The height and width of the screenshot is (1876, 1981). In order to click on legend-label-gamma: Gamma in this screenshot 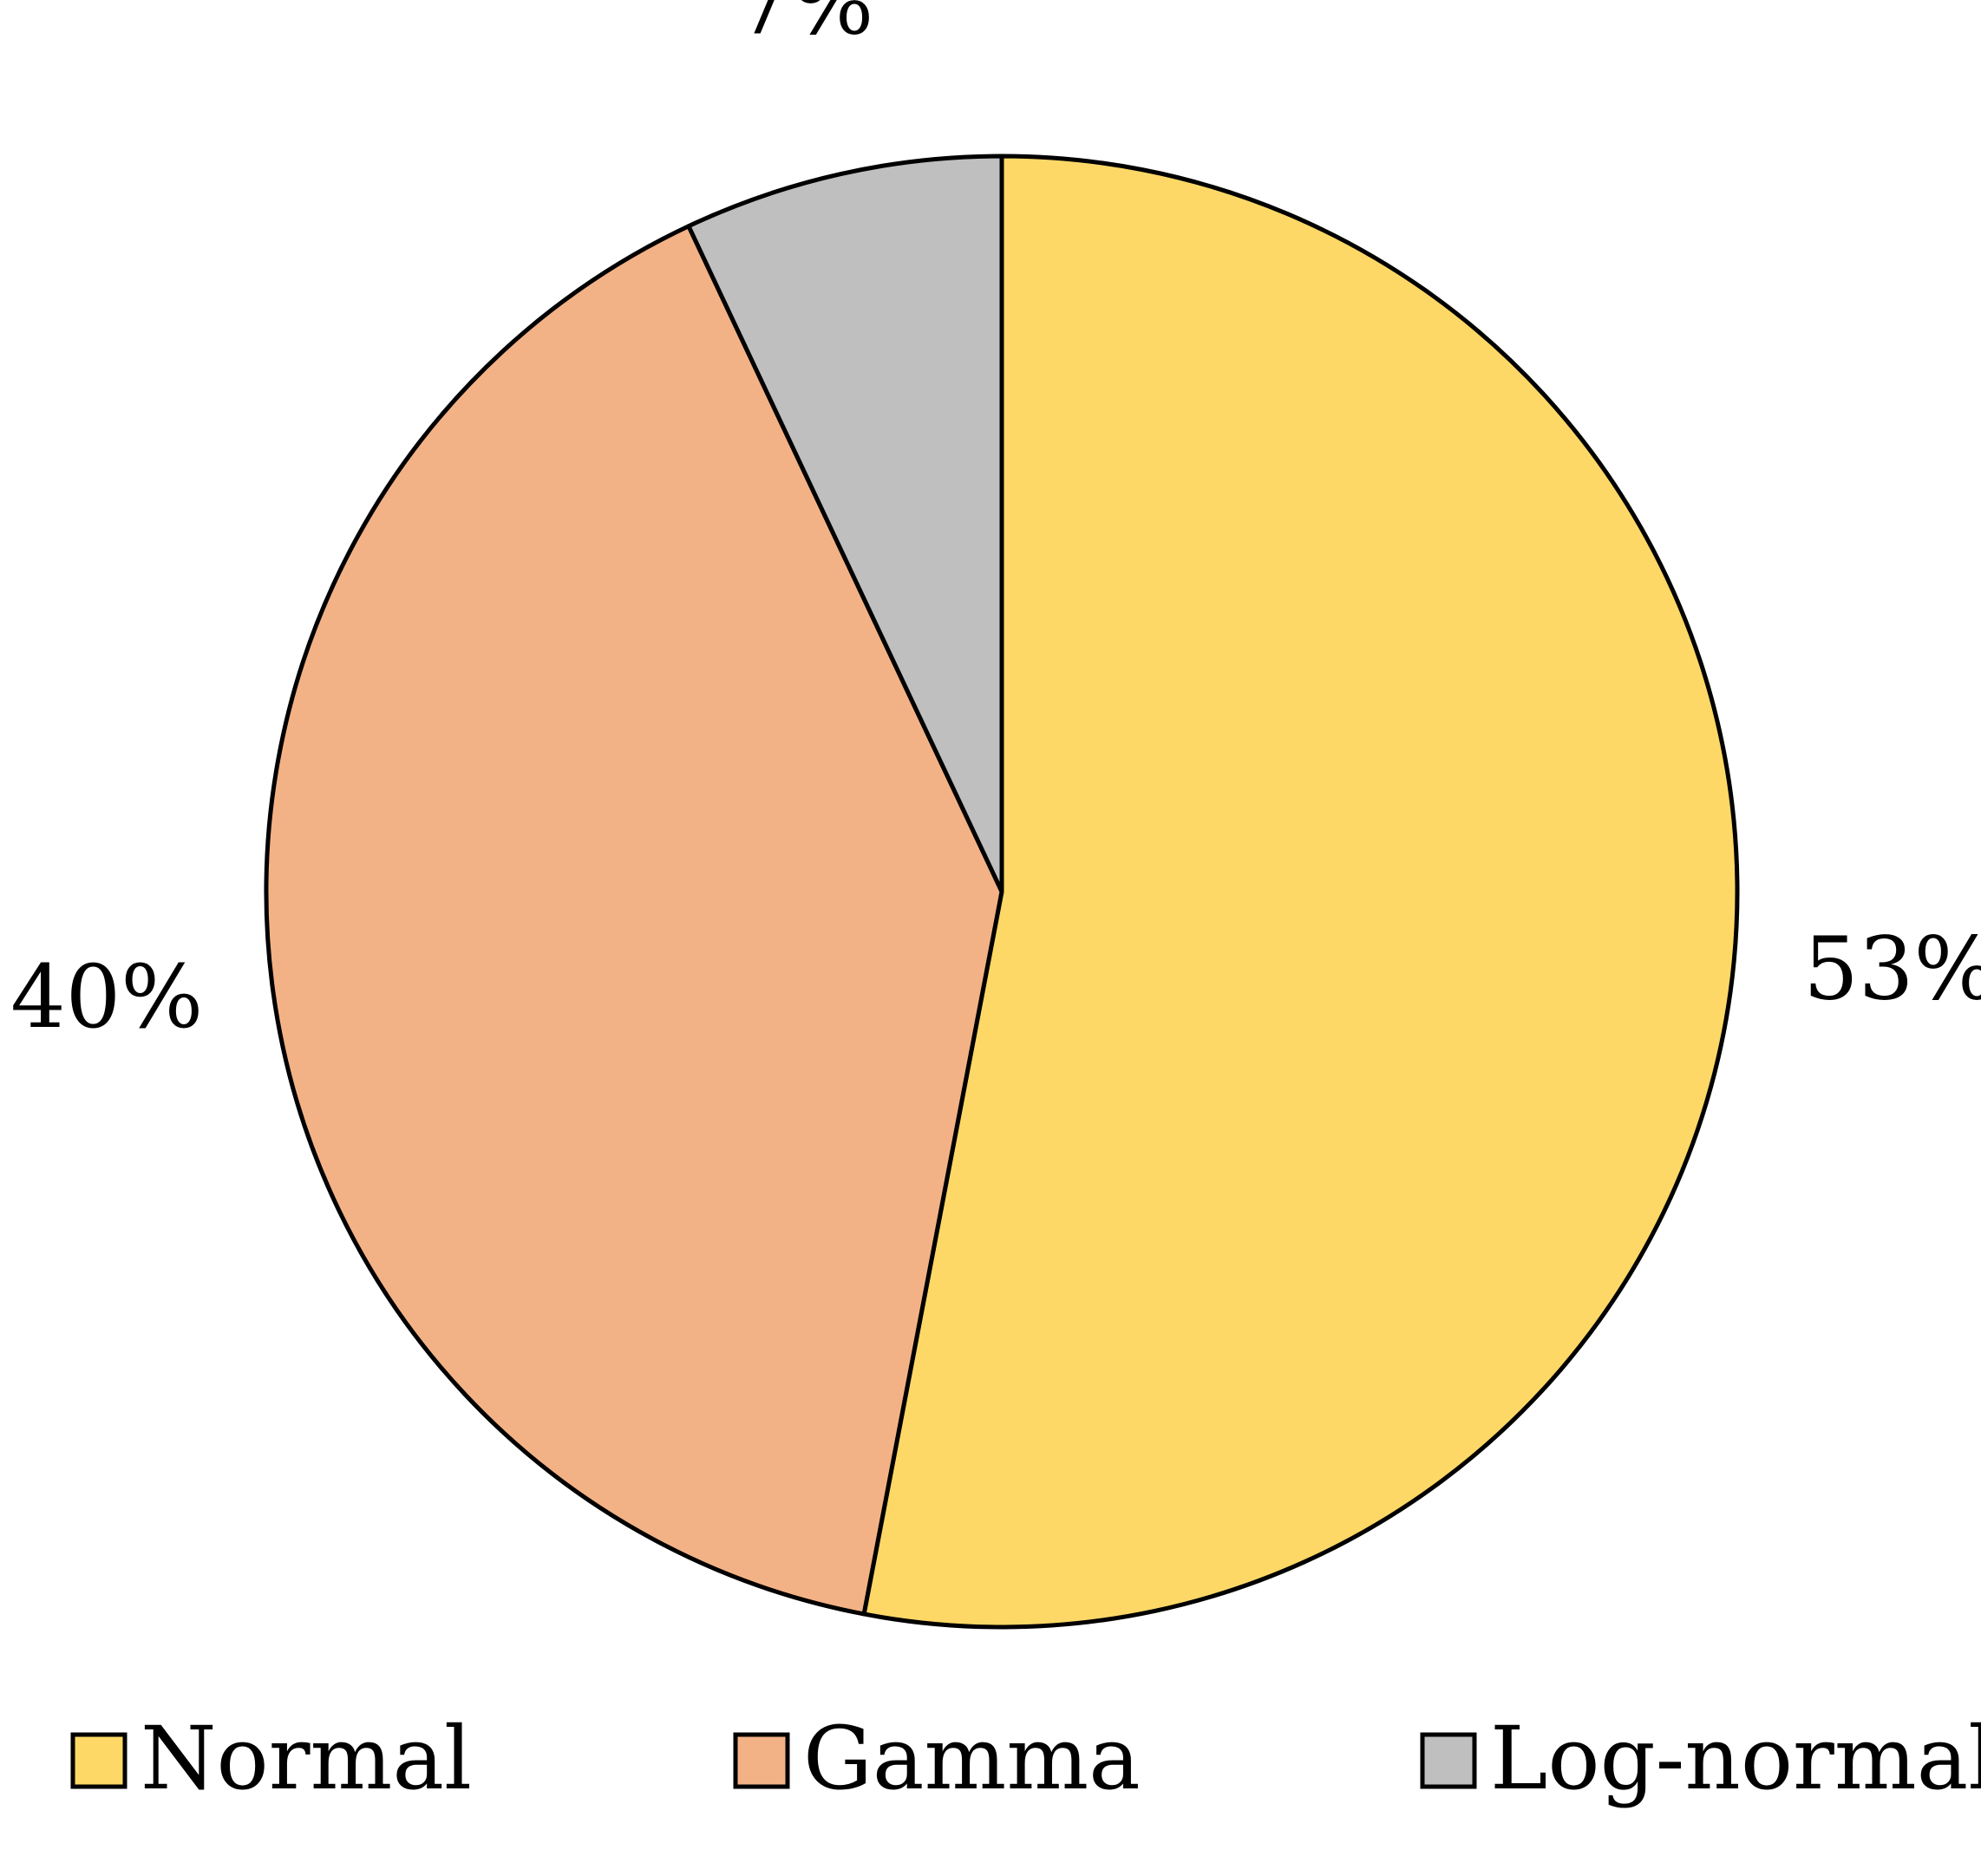, I will do `click(972, 1759)`.